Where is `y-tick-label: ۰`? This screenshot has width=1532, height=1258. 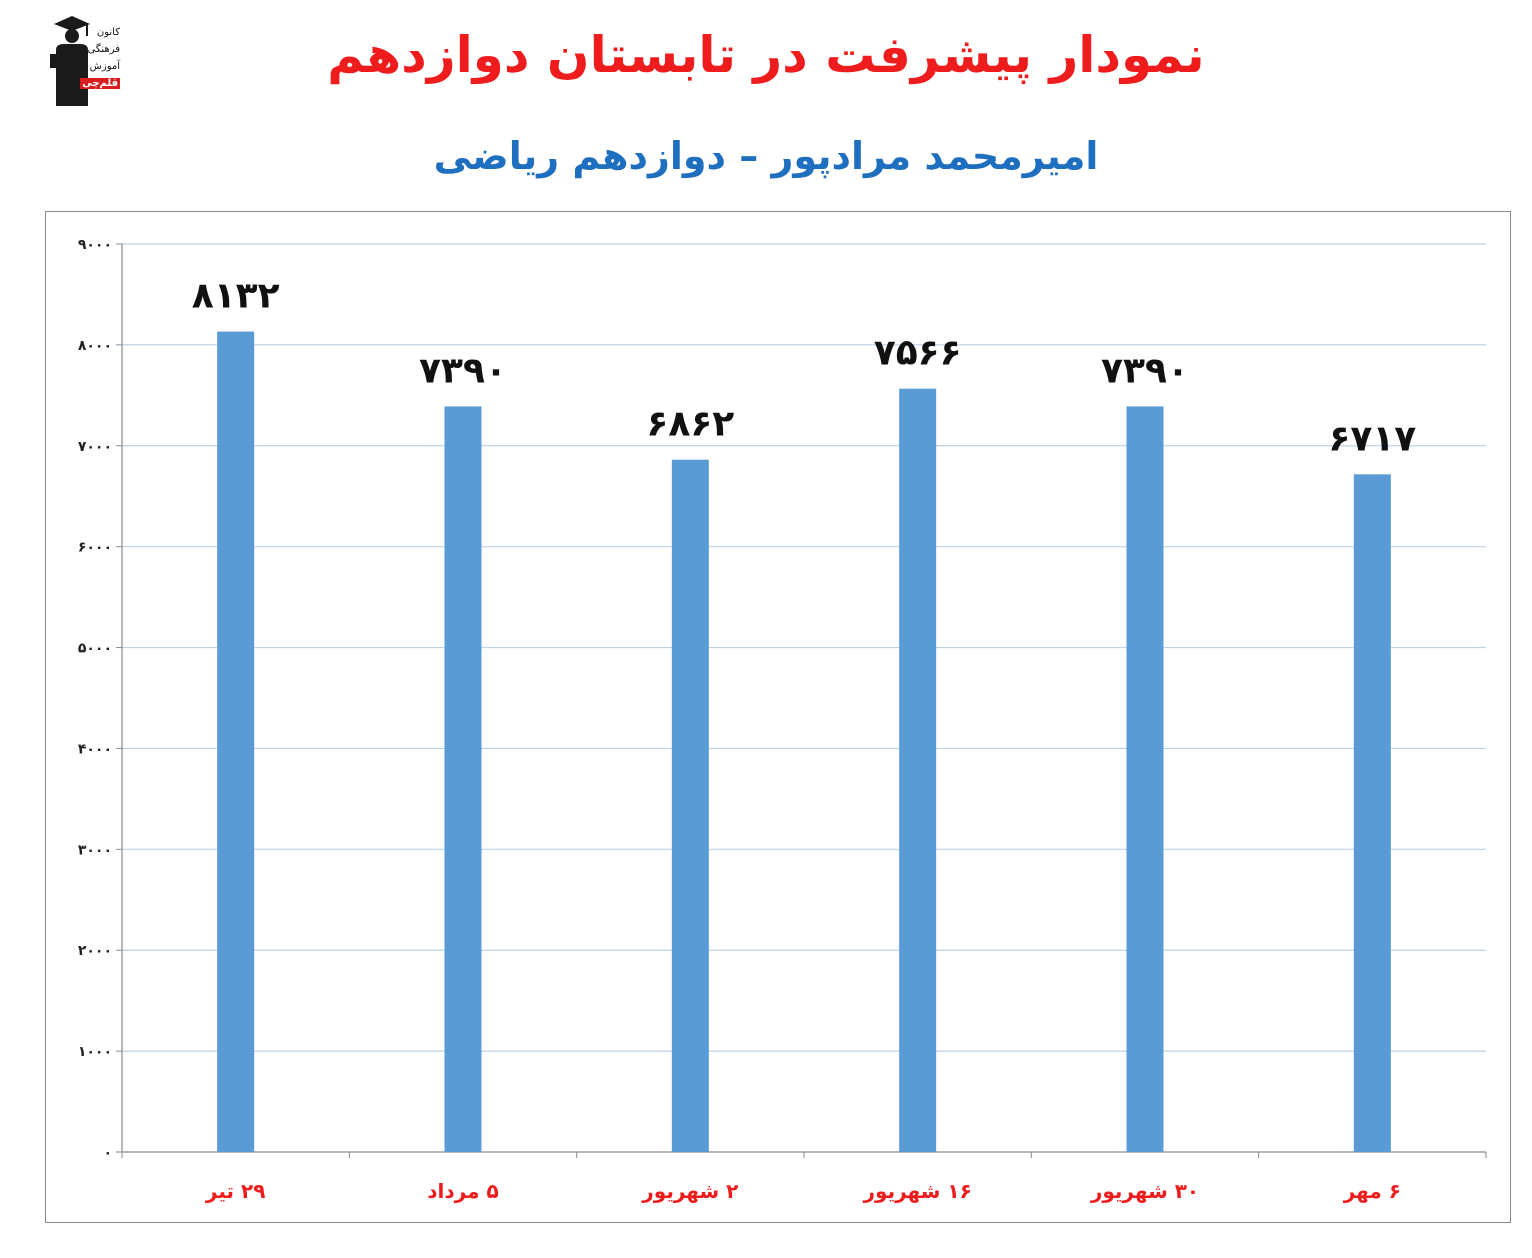
y-tick-label: ۰ is located at coordinates (107, 1153).